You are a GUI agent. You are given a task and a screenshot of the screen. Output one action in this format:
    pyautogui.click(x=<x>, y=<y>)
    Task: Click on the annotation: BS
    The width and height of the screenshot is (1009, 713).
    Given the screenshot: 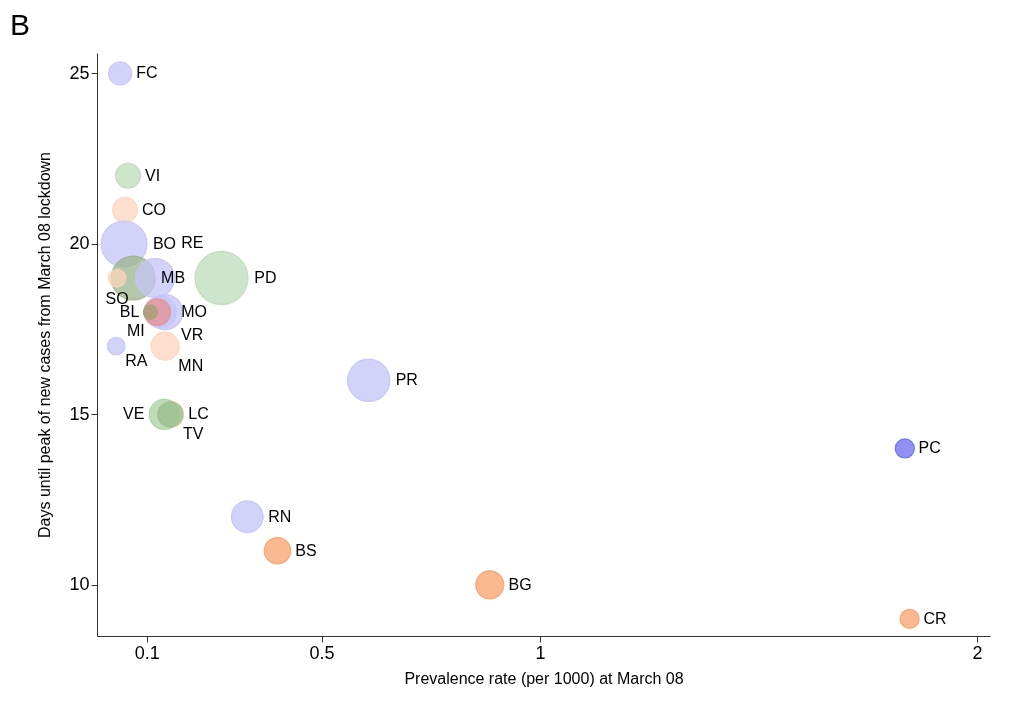 What is the action you would take?
    pyautogui.click(x=306, y=550)
    